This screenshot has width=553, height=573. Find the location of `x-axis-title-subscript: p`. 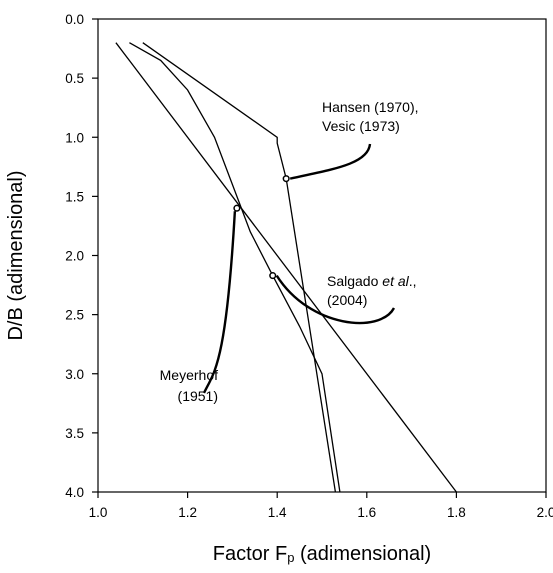

x-axis-title-subscript: p is located at coordinates (290, 557).